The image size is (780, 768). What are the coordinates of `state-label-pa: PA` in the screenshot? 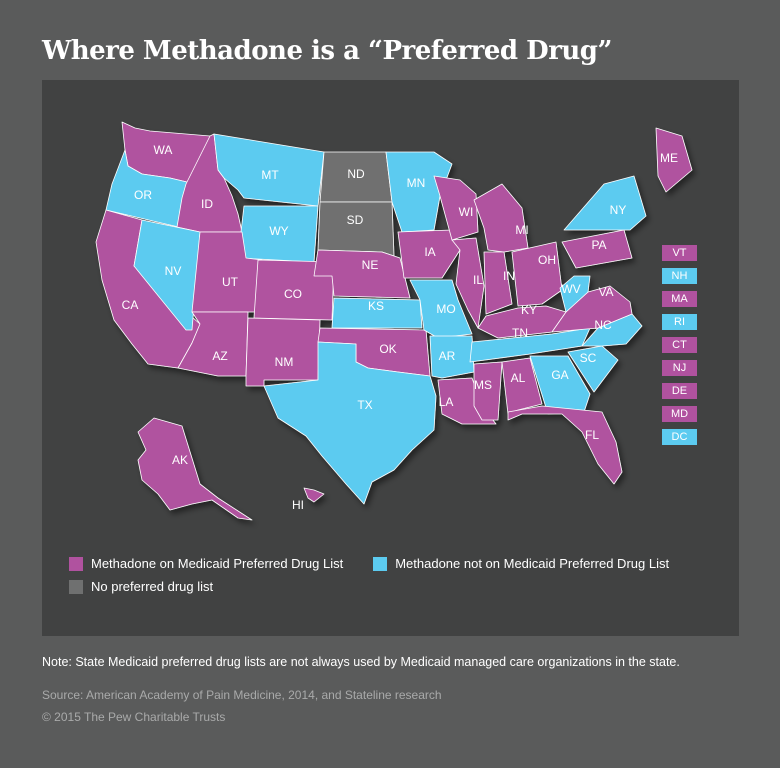 It's located at (598, 245).